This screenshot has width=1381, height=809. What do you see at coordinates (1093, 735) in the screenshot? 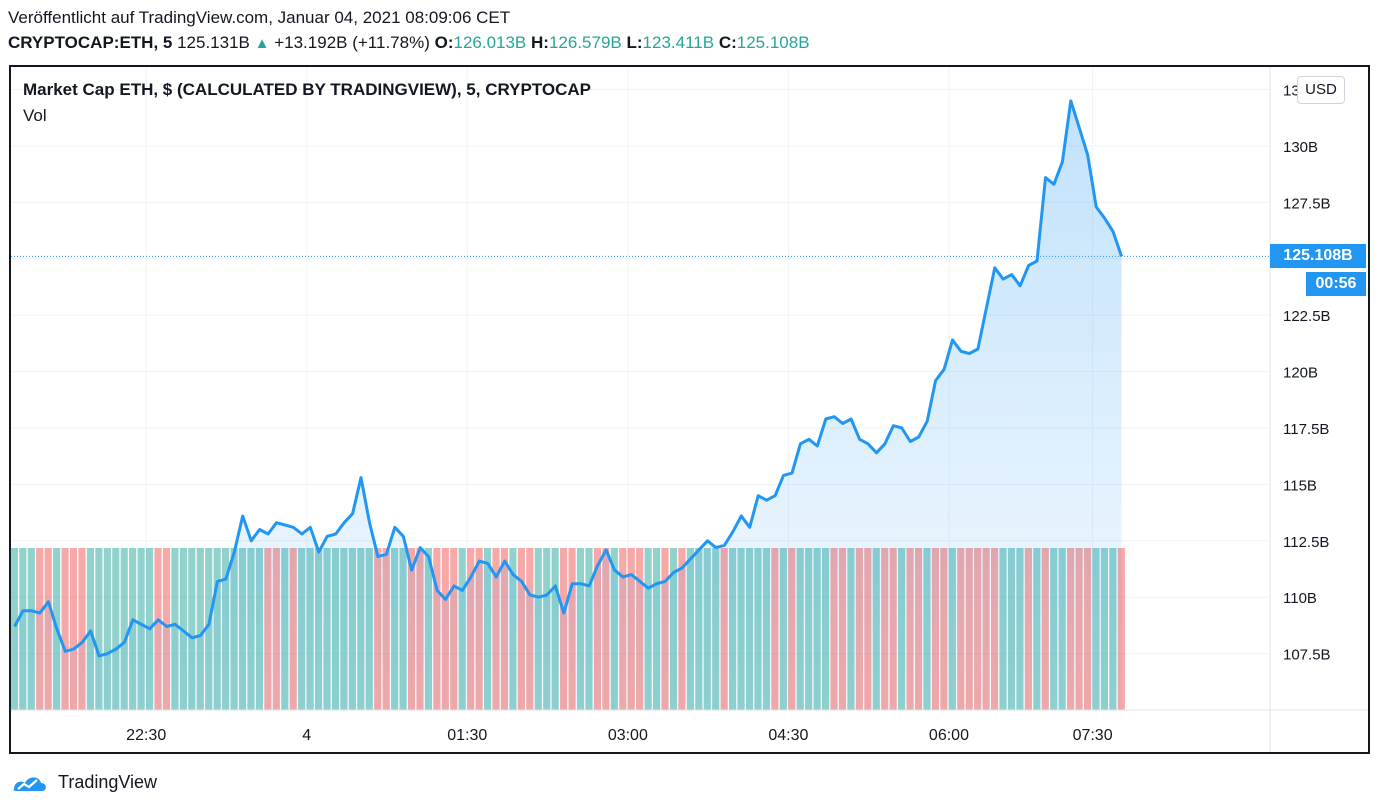
I see `x-tick-label: 07:30` at bounding box center [1093, 735].